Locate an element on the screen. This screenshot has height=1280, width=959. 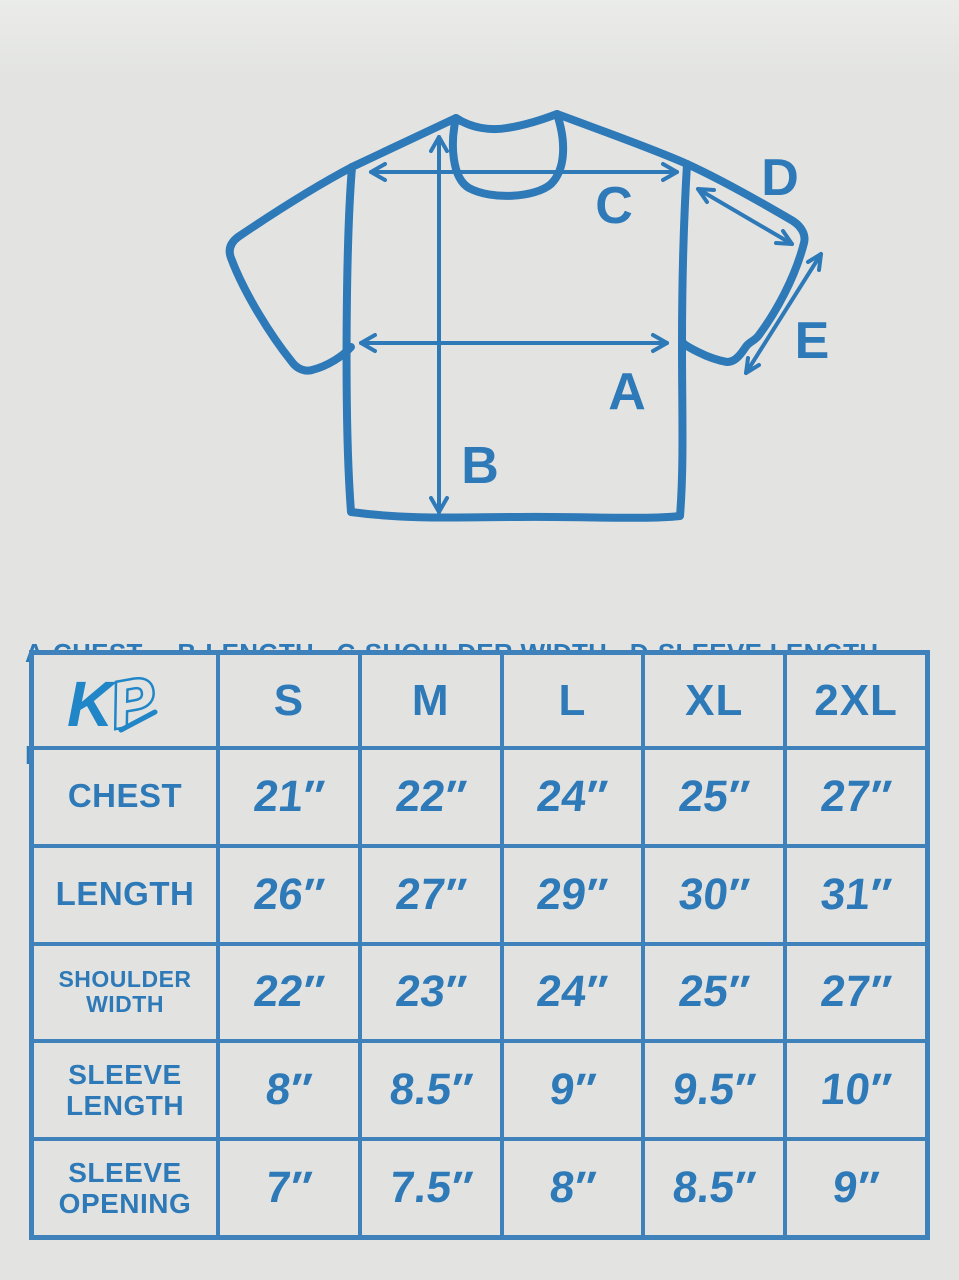
length-m: 27″ is located at coordinates (430, 894).